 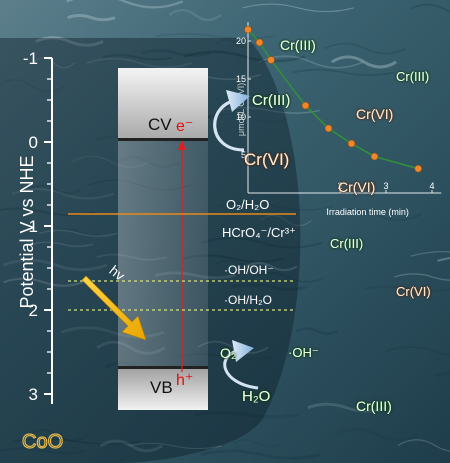 I want to click on inset-x-tick-label: 4, so click(x=431, y=186).